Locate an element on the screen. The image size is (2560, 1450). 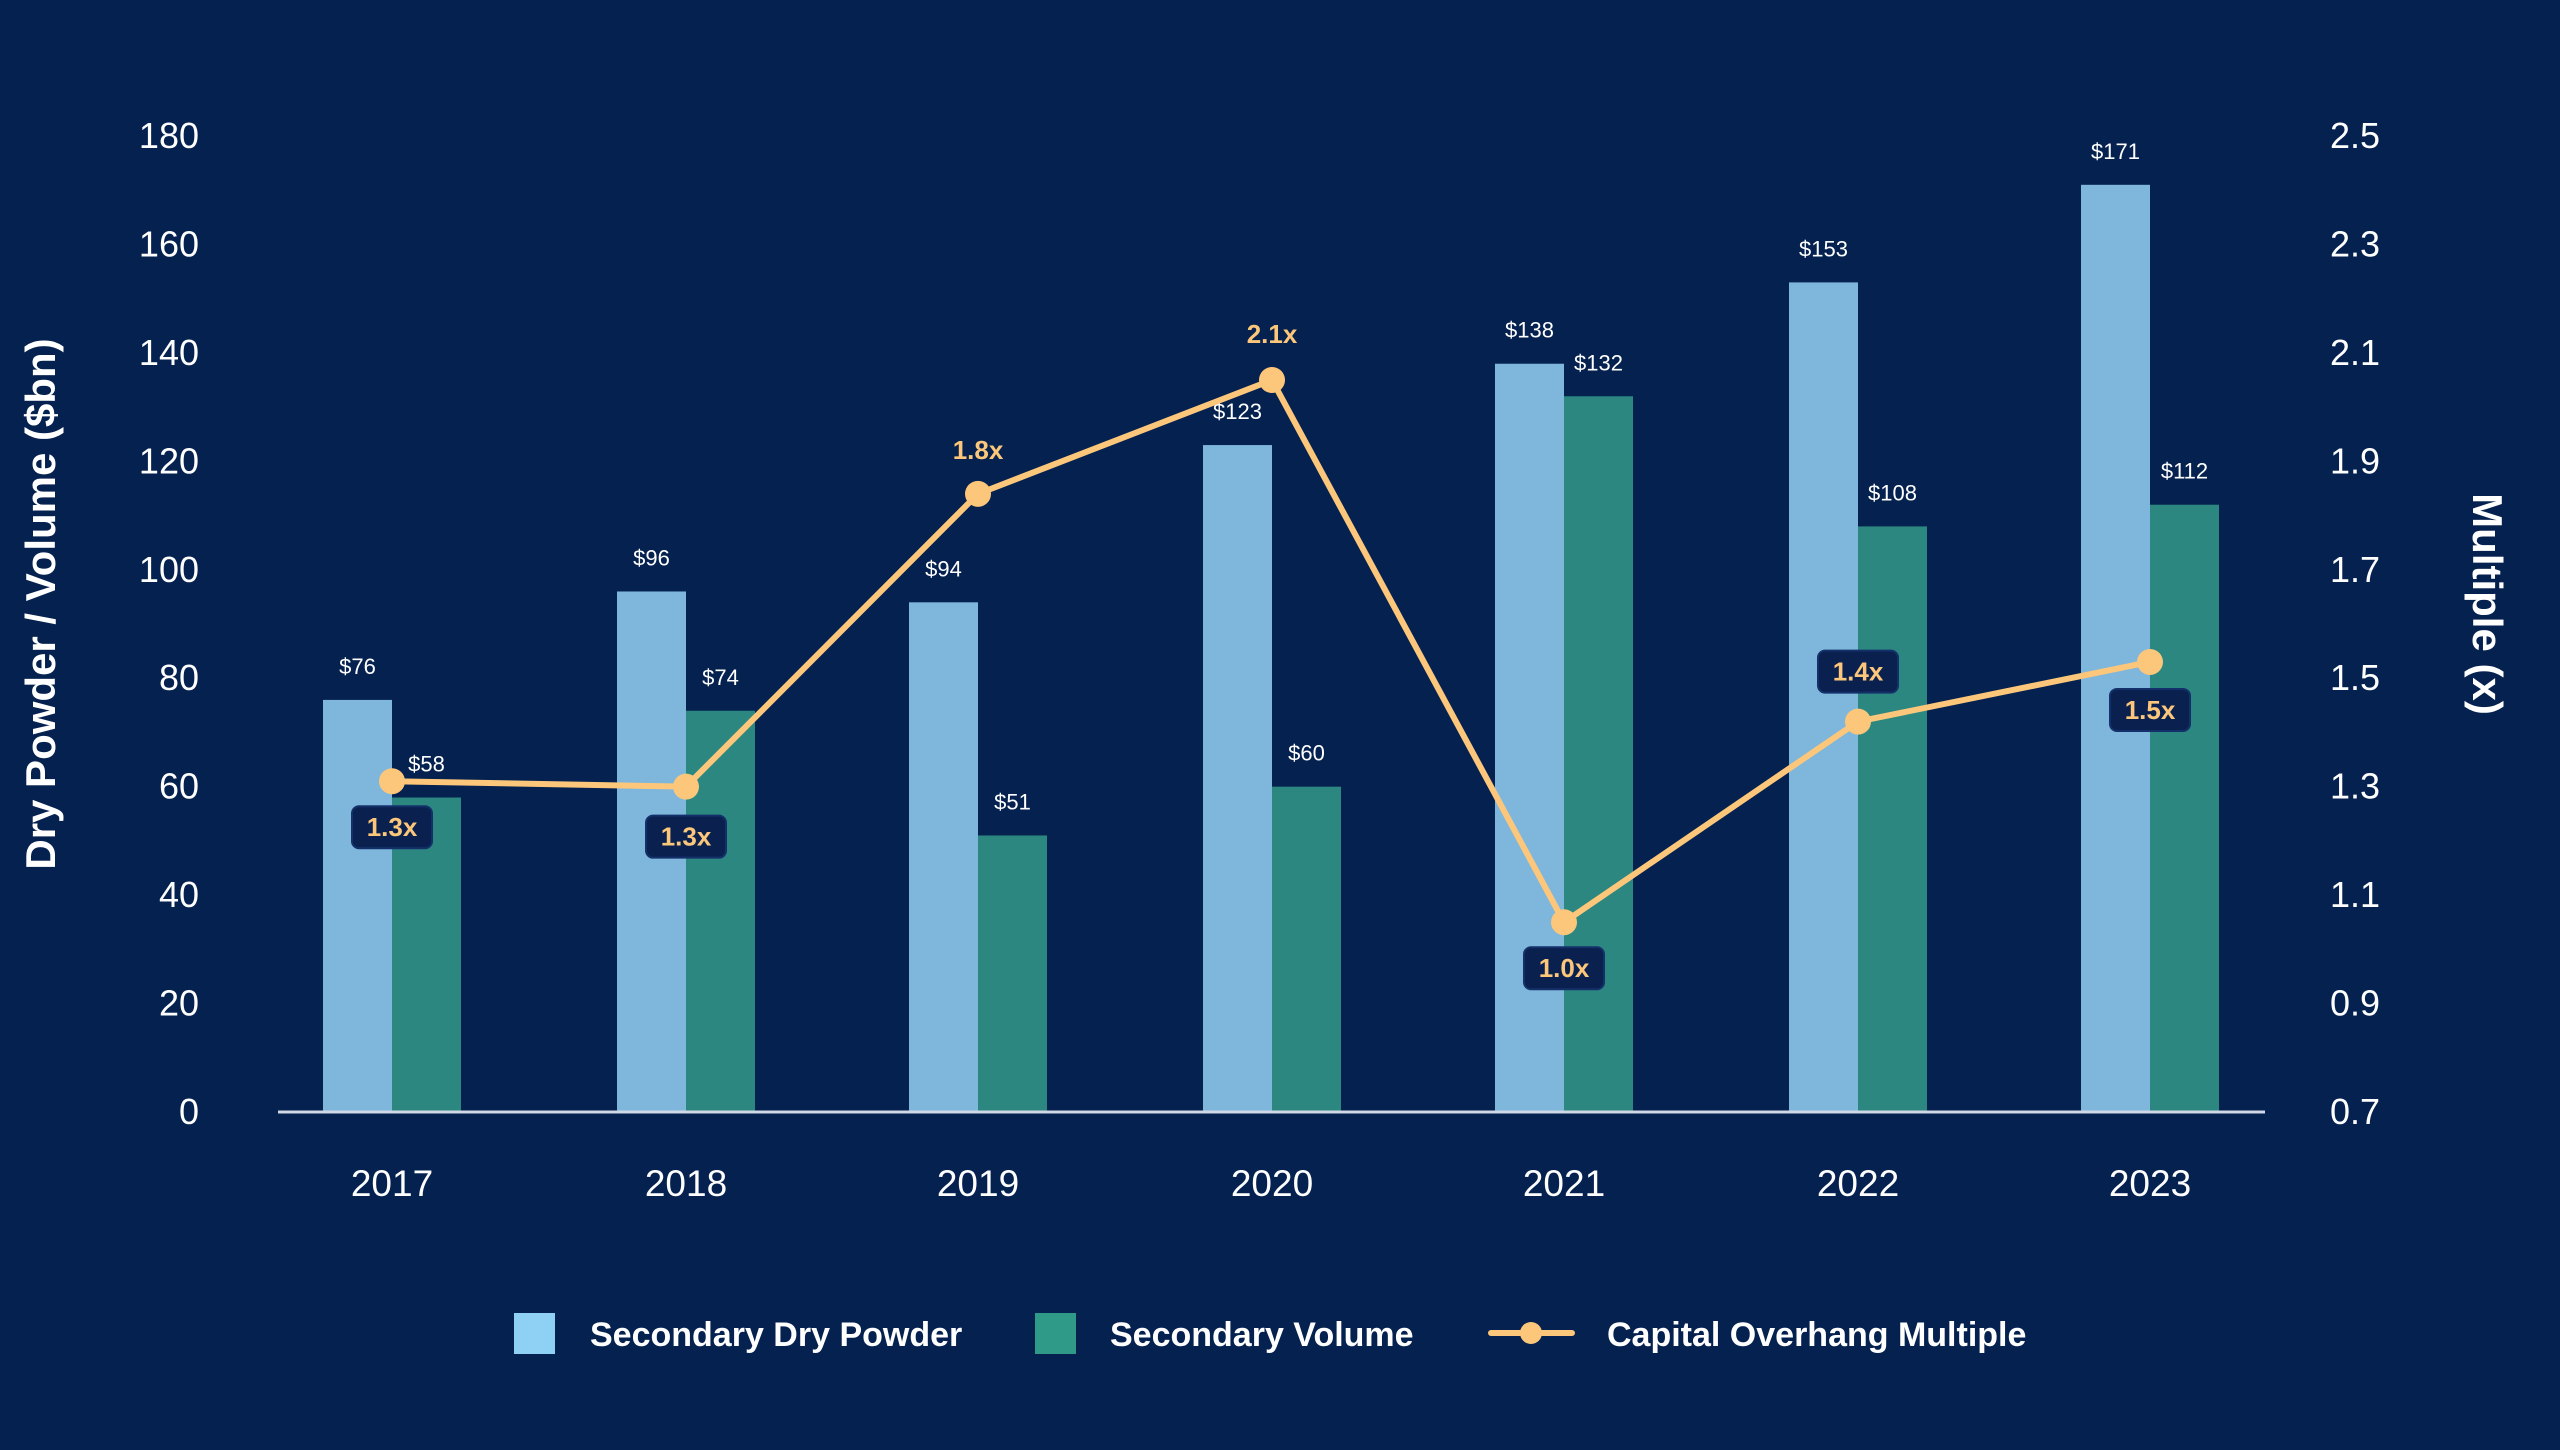
y-tick-label: 100 is located at coordinates (169, 569).